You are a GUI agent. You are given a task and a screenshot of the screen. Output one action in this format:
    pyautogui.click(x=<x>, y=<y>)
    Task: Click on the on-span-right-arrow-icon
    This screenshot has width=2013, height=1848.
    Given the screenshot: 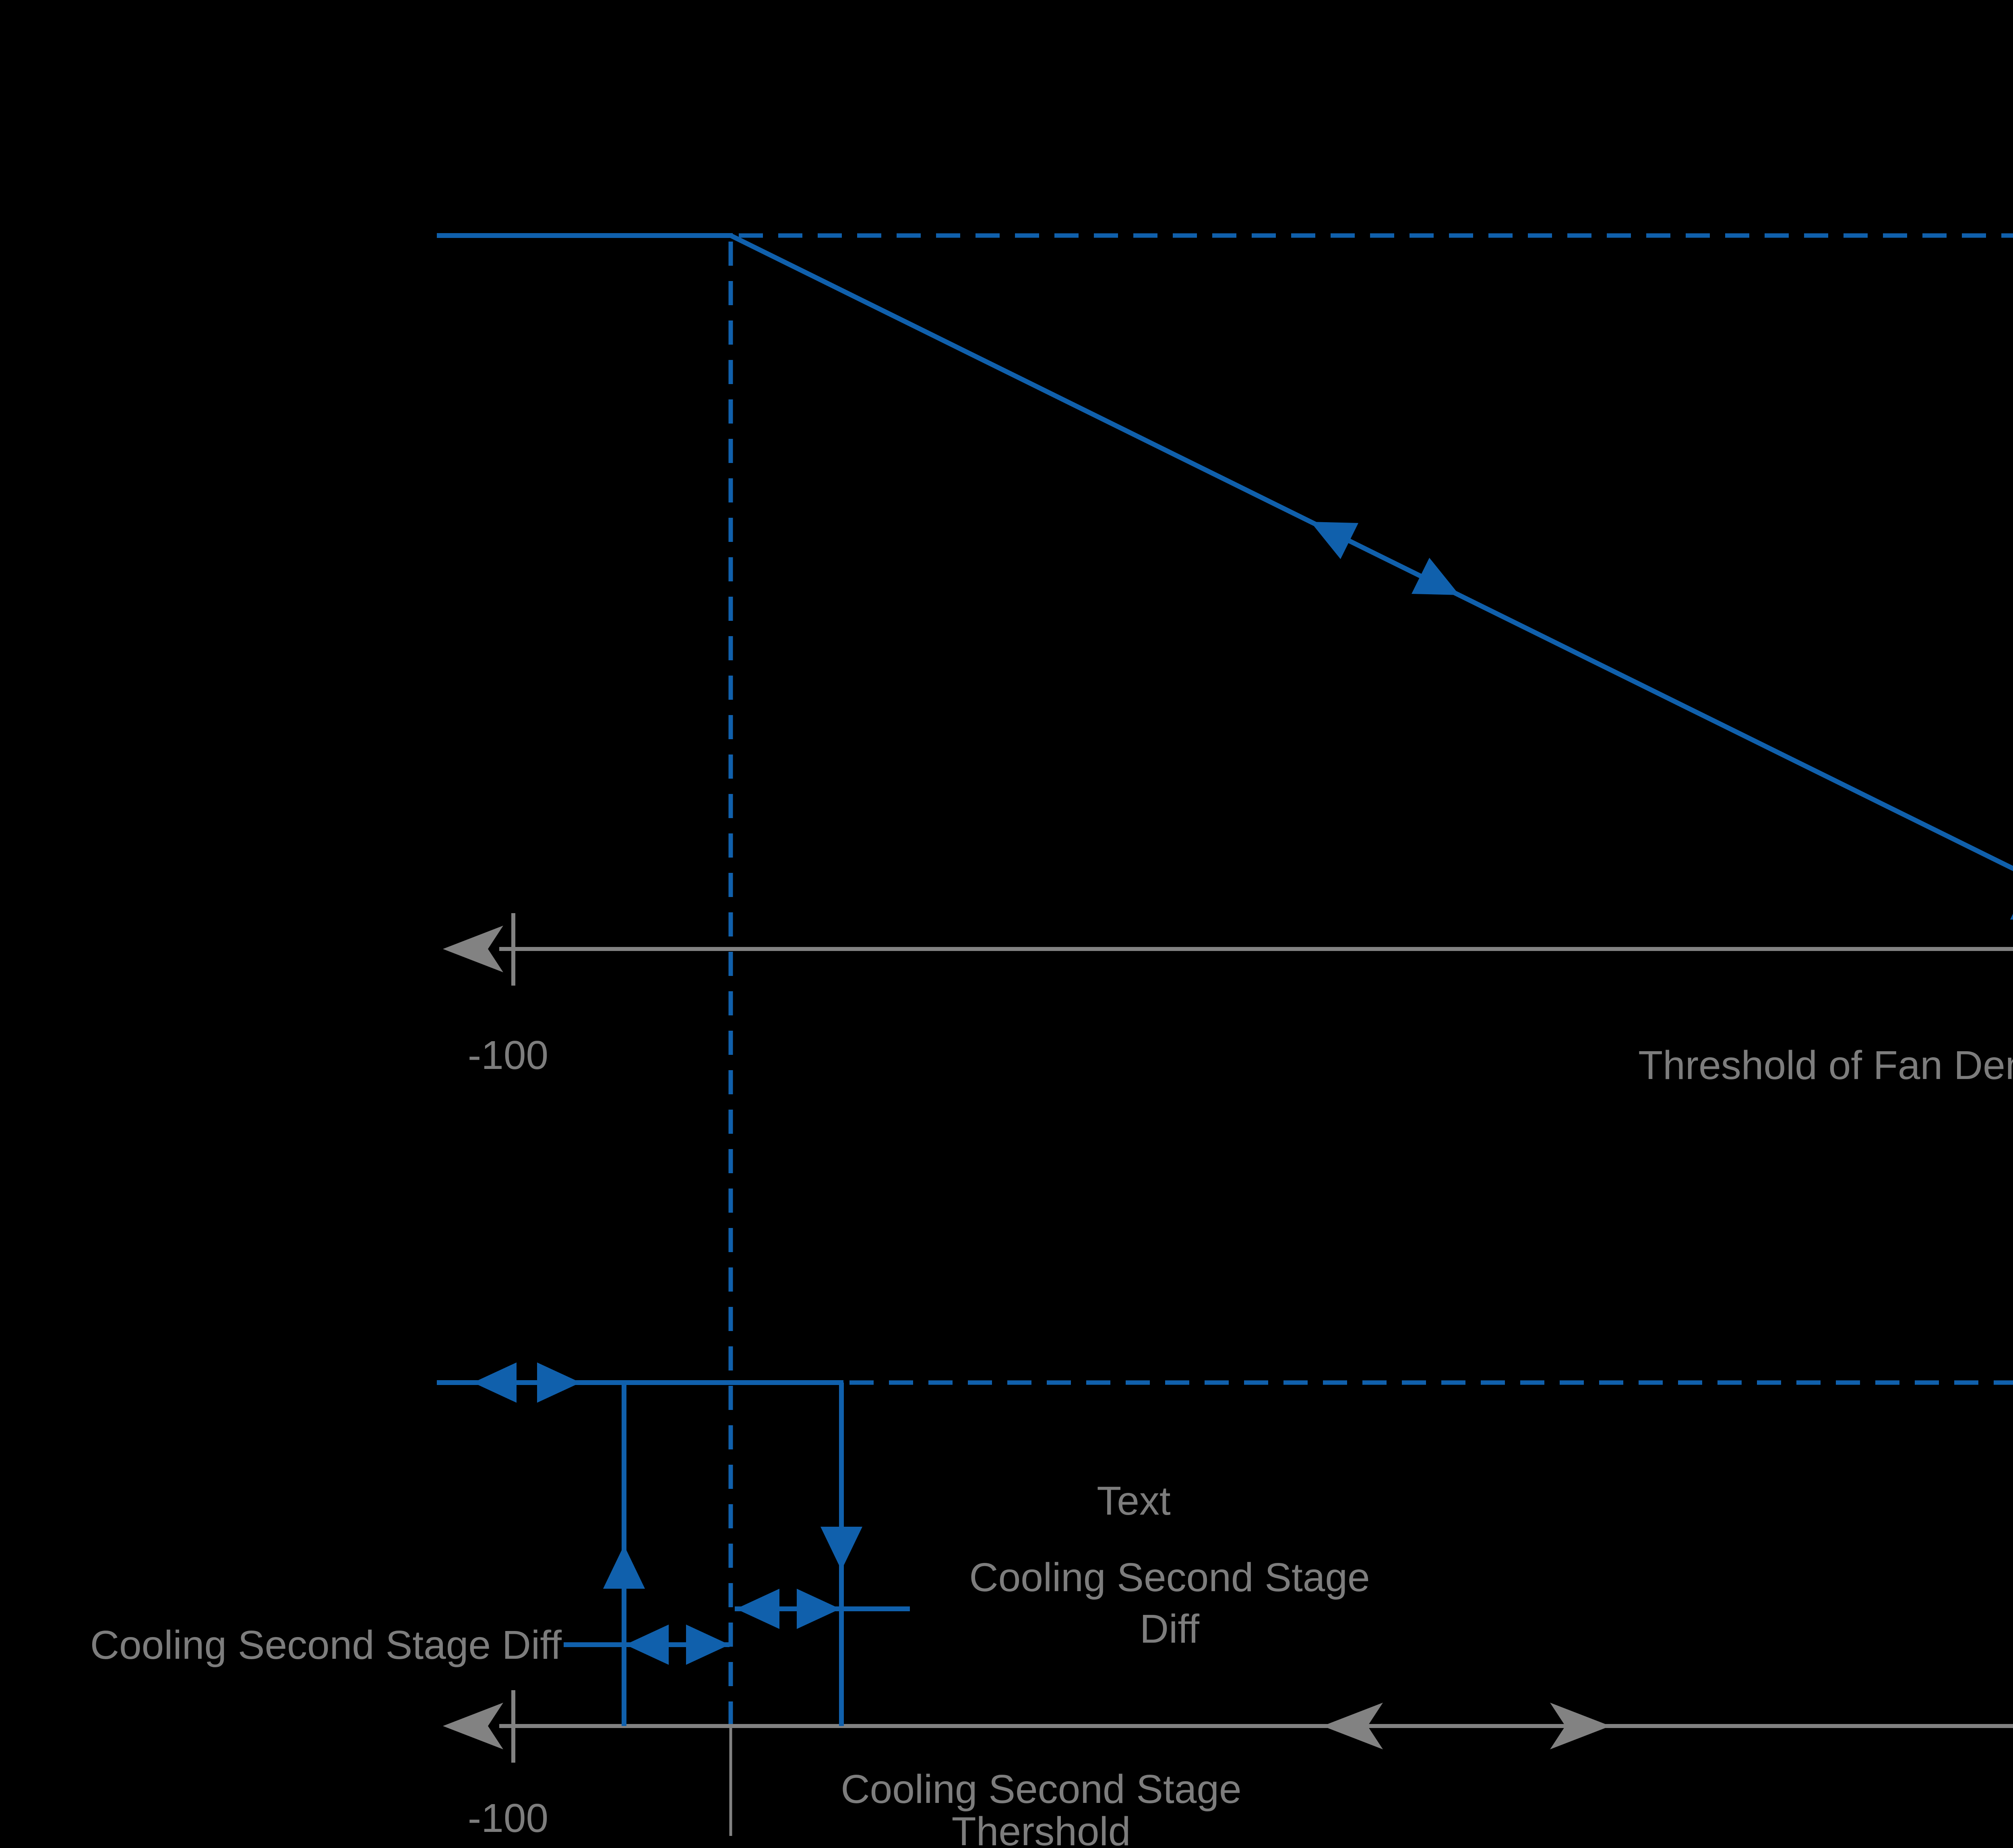 What is the action you would take?
    pyautogui.click(x=559, y=1382)
    